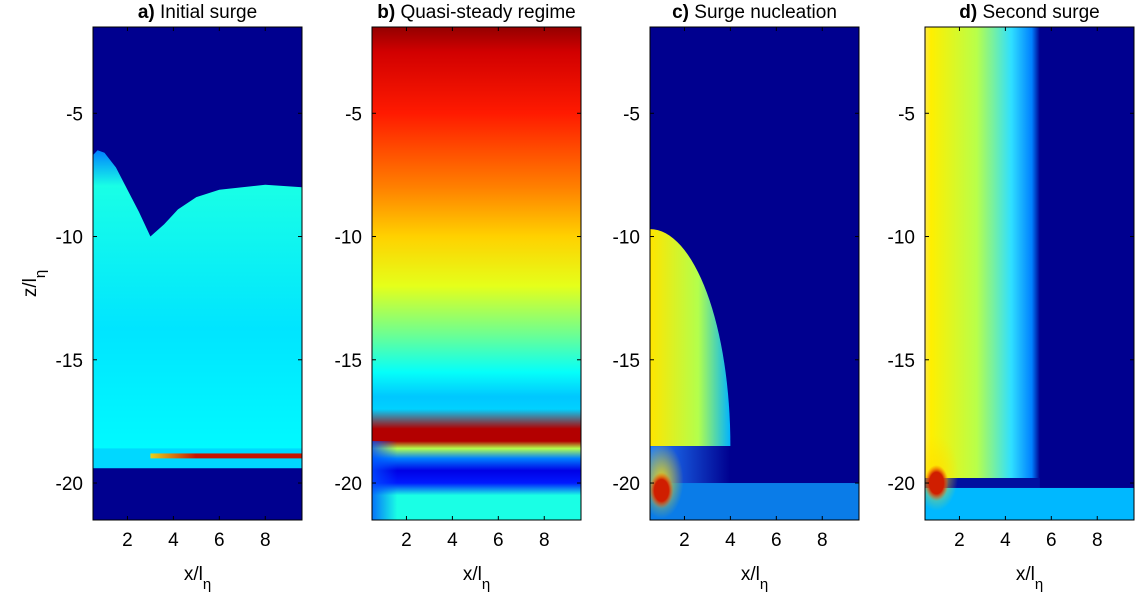  Describe the element at coordinates (683, 12) in the screenshot. I see `panel-letter: c)` at that location.